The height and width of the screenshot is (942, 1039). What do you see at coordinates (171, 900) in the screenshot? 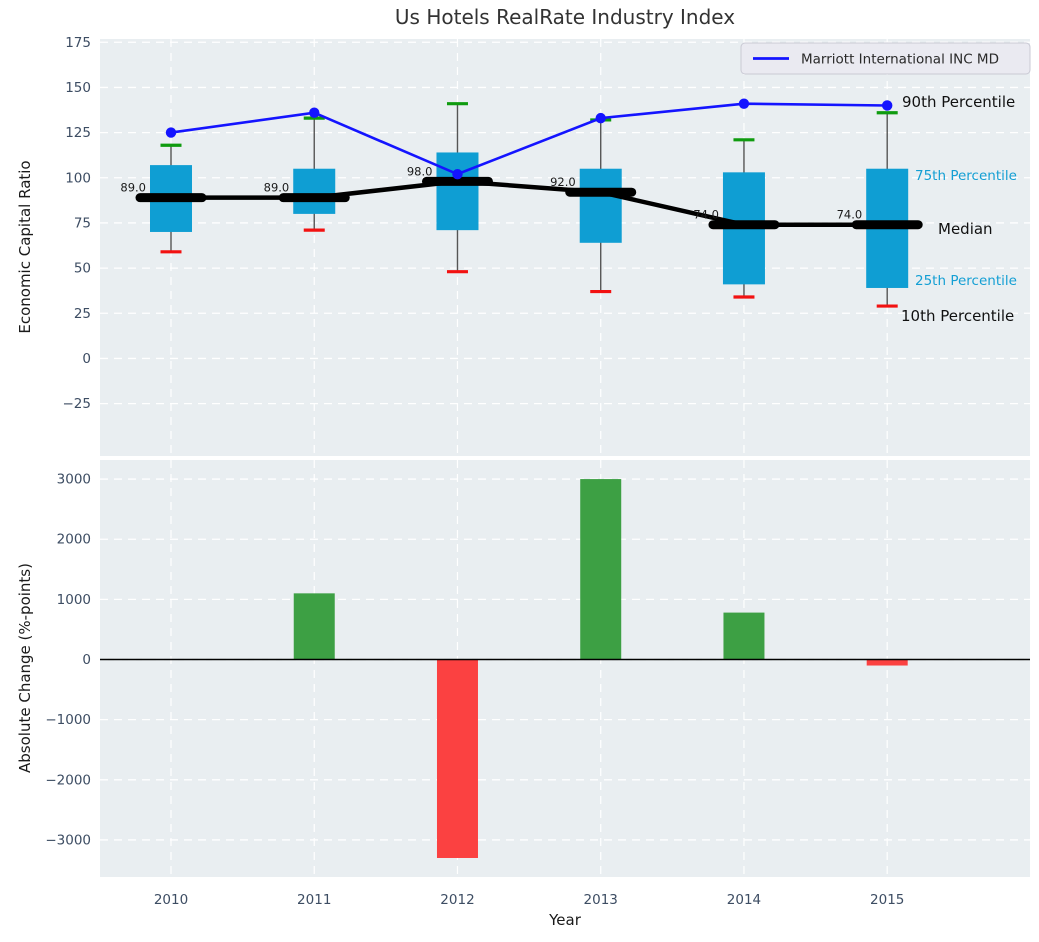
I see `x-tick-label-2010: 2010` at bounding box center [171, 900].